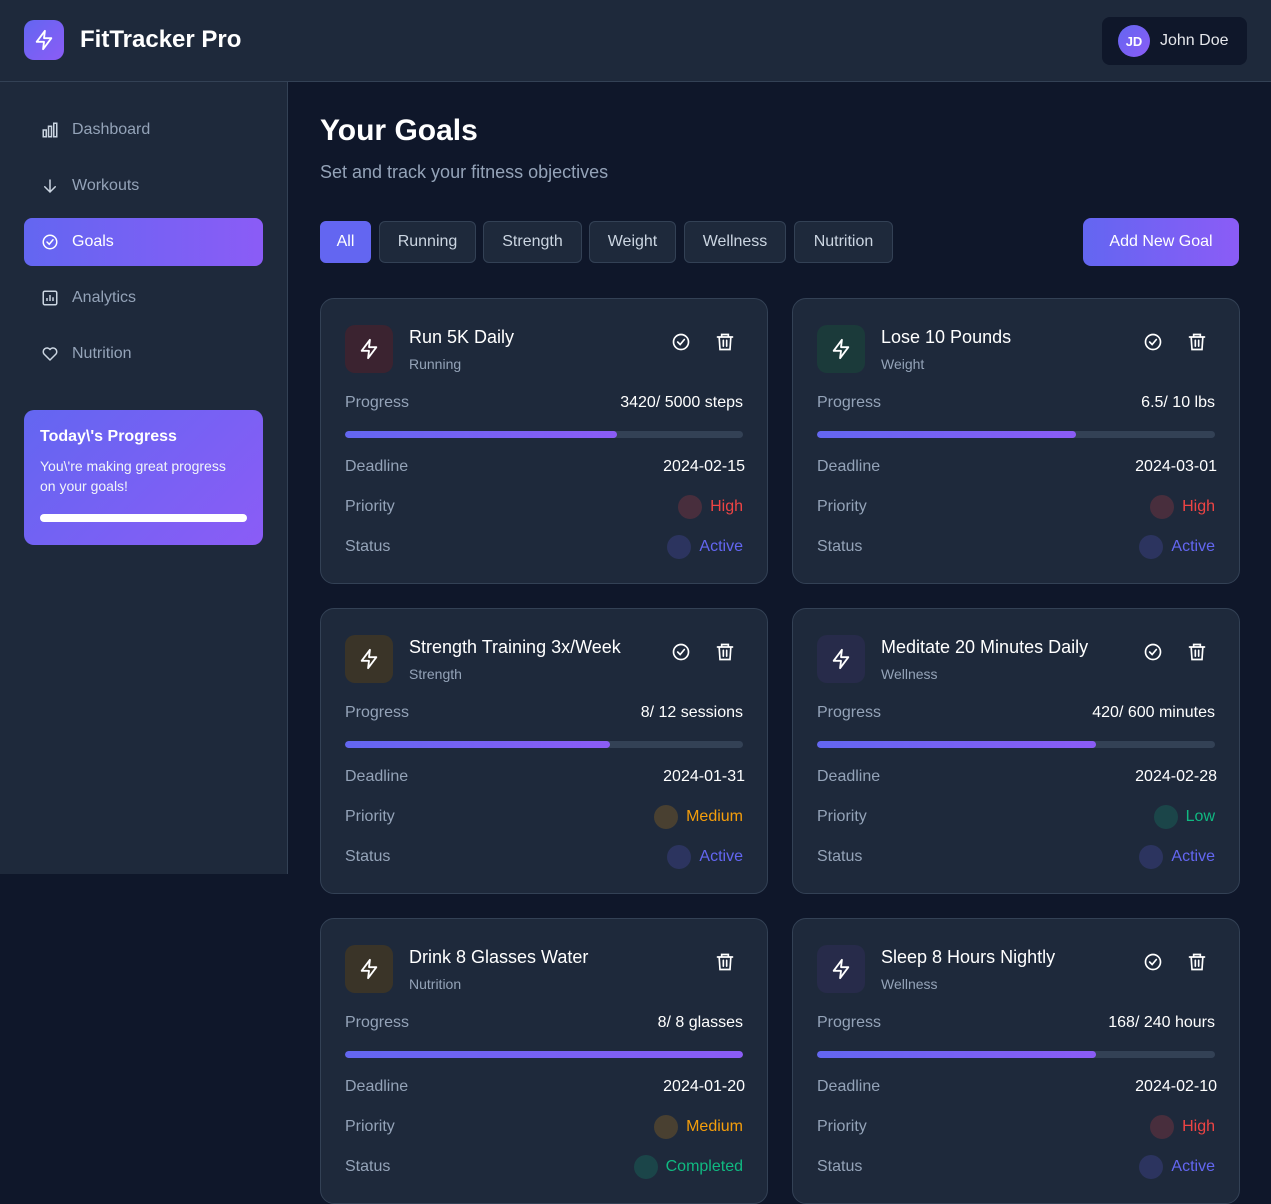 This screenshot has height=1204, width=1271. What do you see at coordinates (435, 984) in the screenshot?
I see `goal-category: Nutrition` at bounding box center [435, 984].